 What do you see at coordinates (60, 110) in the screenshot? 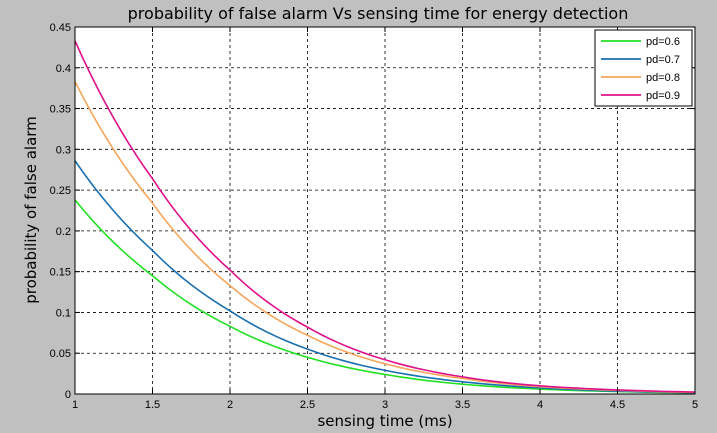
I see `y-tick-label: 0.35` at bounding box center [60, 110].